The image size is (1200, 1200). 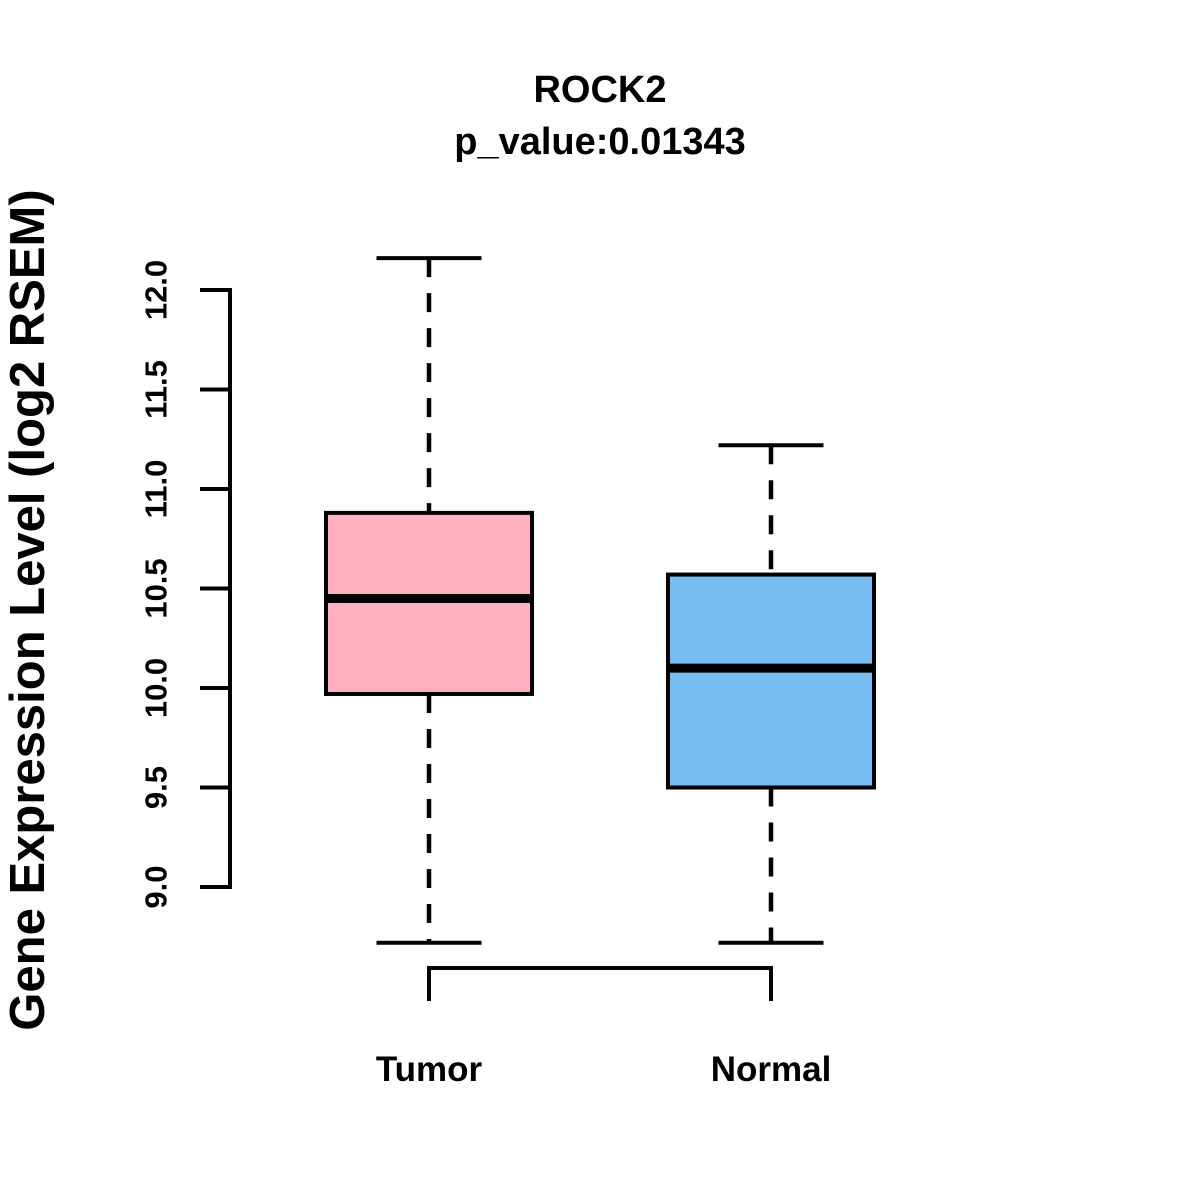 I want to click on chart-title: ROCK2, so click(x=600, y=90).